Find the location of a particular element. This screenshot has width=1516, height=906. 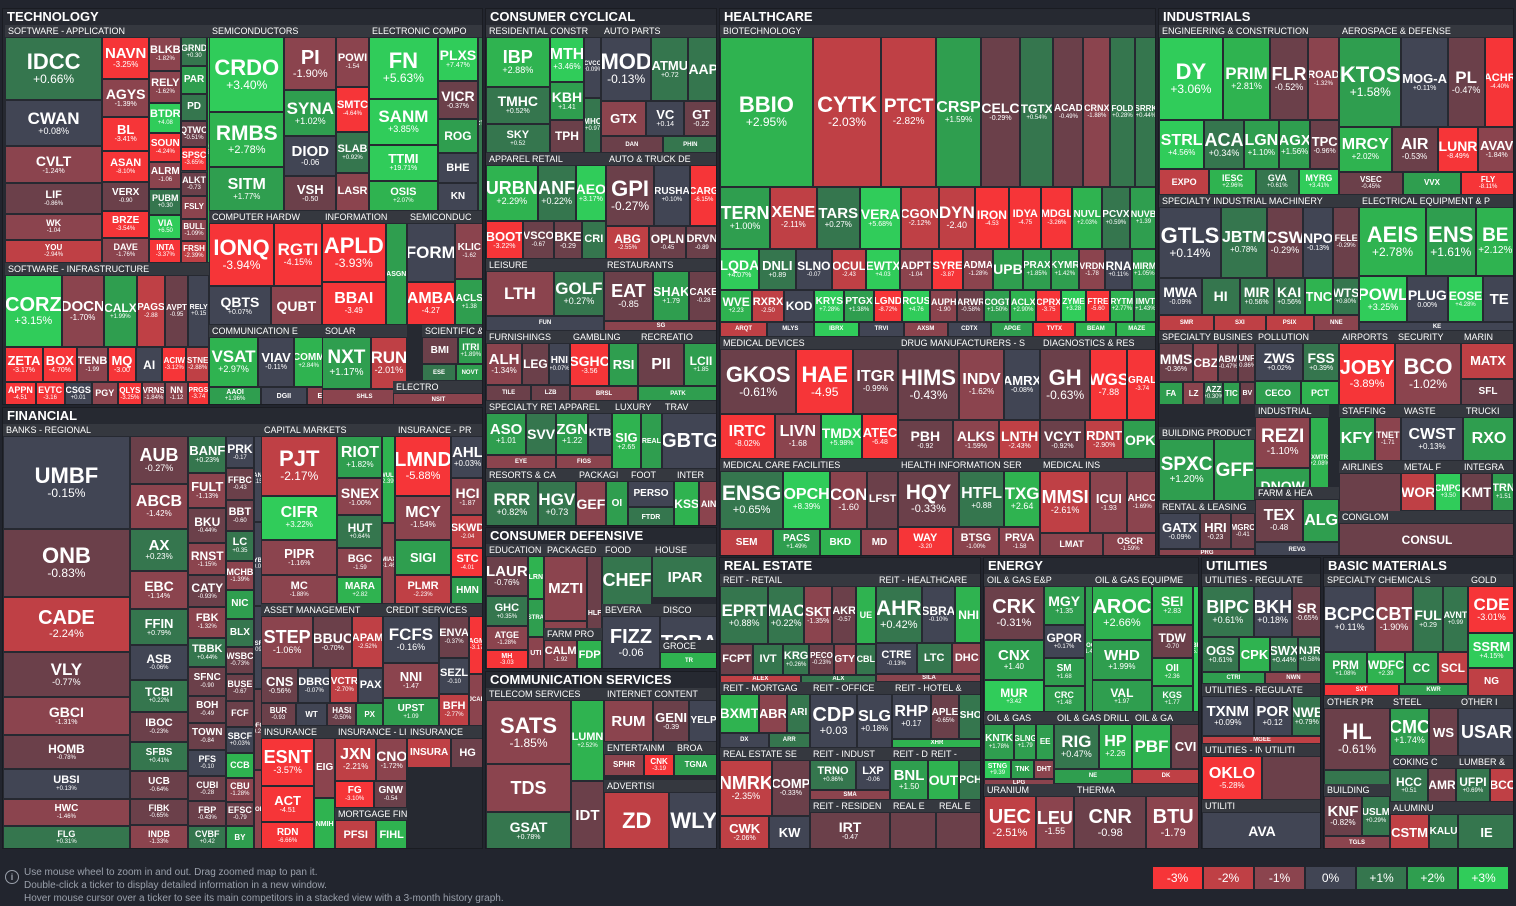

industry-group: INSURANCE INSURA HG is located at coordinates (444, 747).